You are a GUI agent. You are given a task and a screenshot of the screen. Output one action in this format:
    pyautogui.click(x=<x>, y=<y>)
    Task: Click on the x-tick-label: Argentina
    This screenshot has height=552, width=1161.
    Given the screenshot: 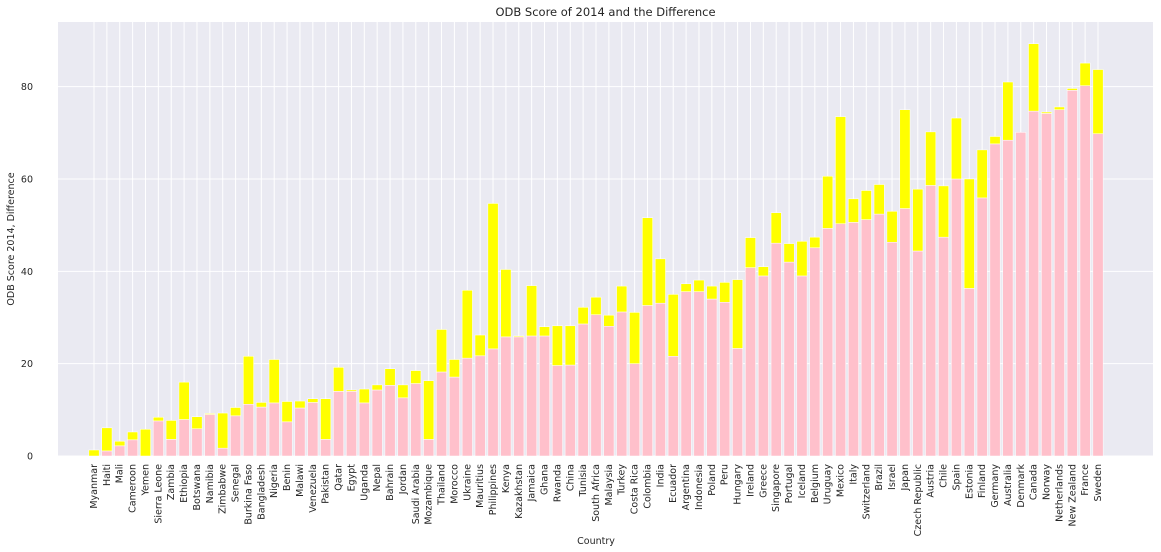 What is the action you would take?
    pyautogui.click(x=686, y=487)
    